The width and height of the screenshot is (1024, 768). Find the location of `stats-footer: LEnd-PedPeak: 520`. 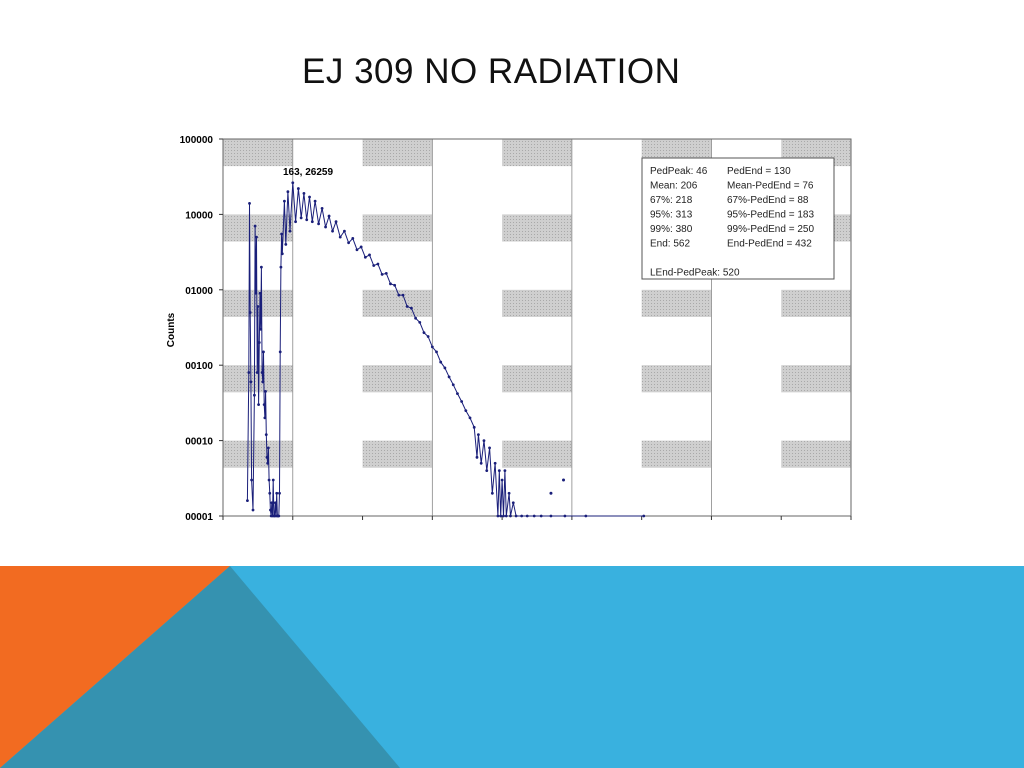

stats-footer: LEnd-PedPeak: 520 is located at coordinates (695, 273).